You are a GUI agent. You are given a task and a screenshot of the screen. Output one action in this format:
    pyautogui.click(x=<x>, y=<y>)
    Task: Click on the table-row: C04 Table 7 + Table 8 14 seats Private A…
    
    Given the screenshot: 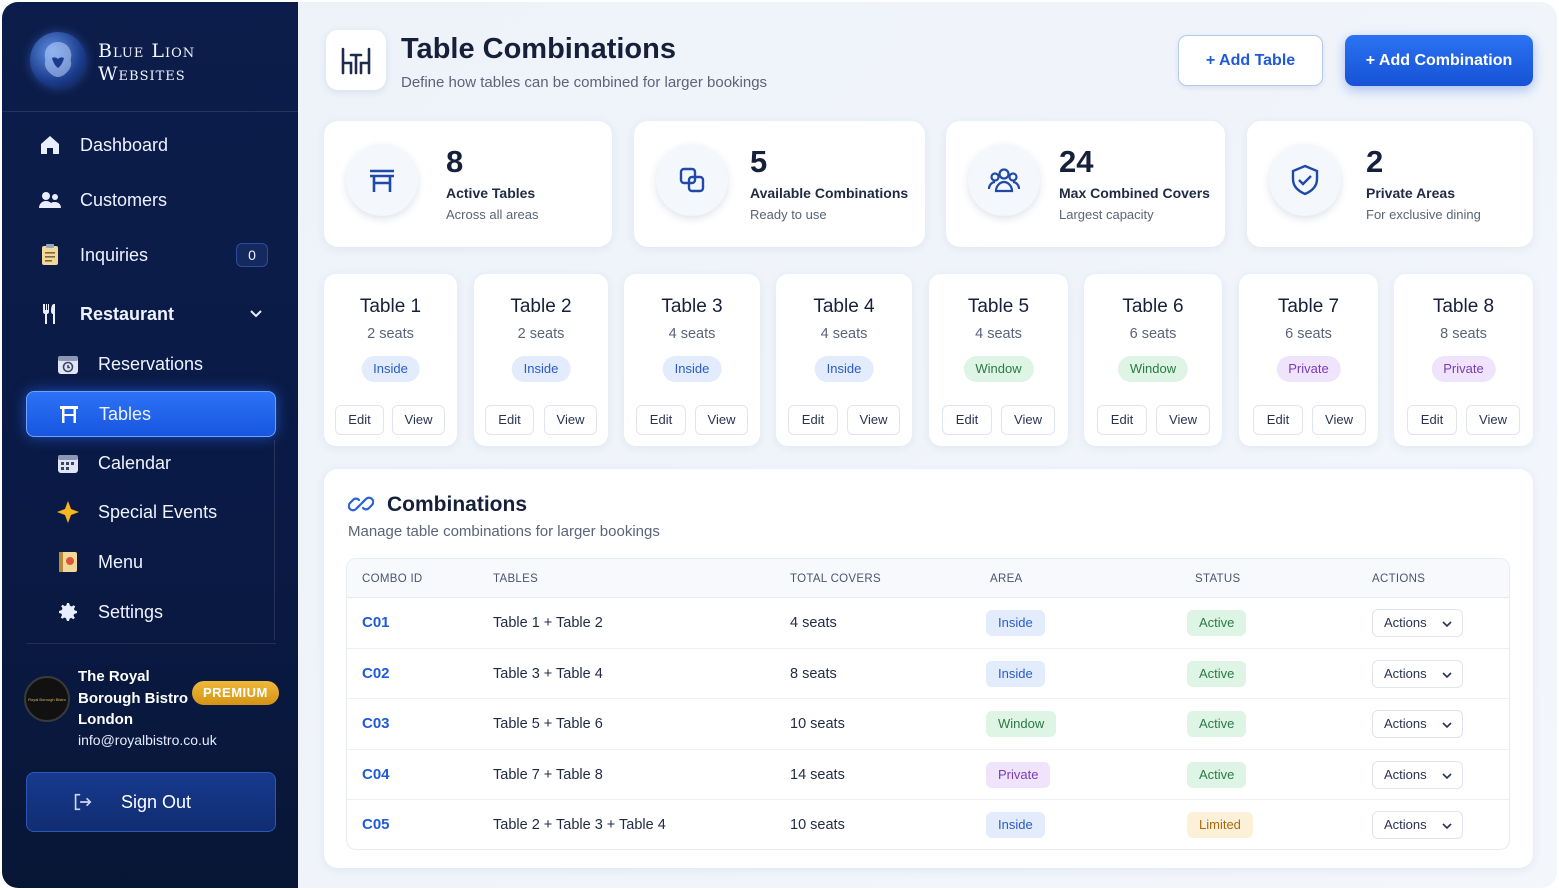 What is the action you would take?
    pyautogui.click(x=928, y=775)
    